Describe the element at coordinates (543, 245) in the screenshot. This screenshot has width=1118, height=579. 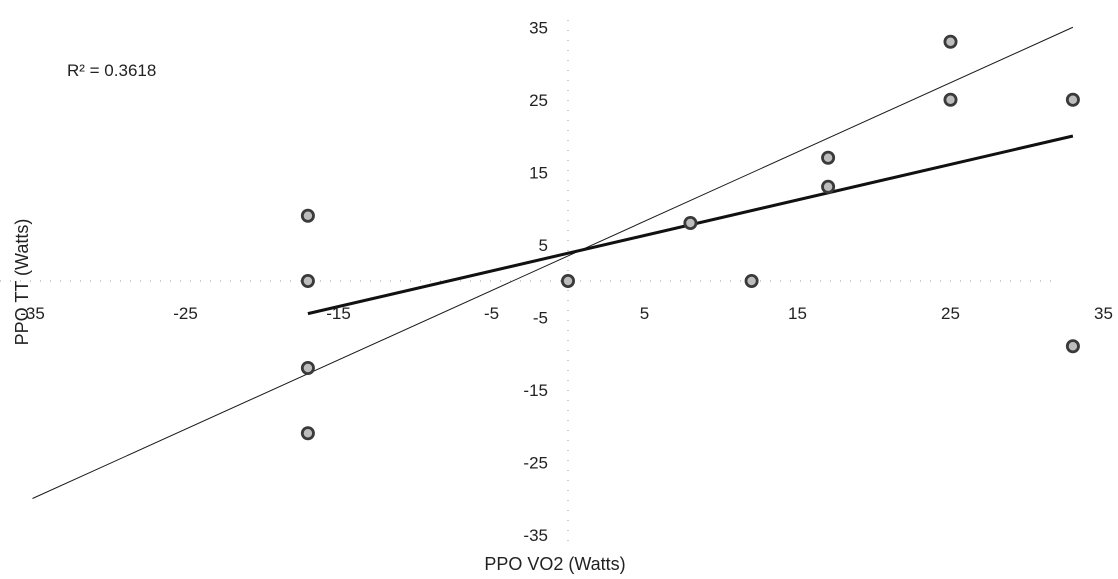
I see `y-tick-label: 5` at that location.